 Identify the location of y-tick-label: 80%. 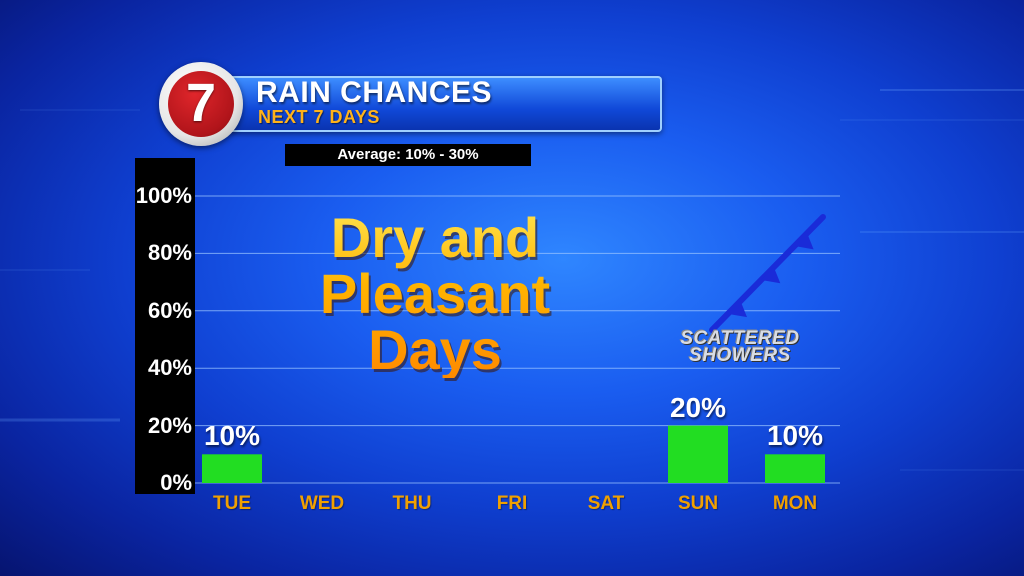
(169, 253).